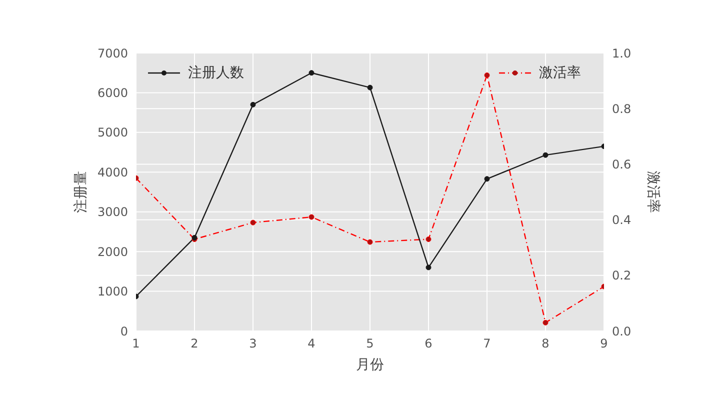  What do you see at coordinates (653, 192) in the screenshot?
I see `y2-axis-title: 激活率` at bounding box center [653, 192].